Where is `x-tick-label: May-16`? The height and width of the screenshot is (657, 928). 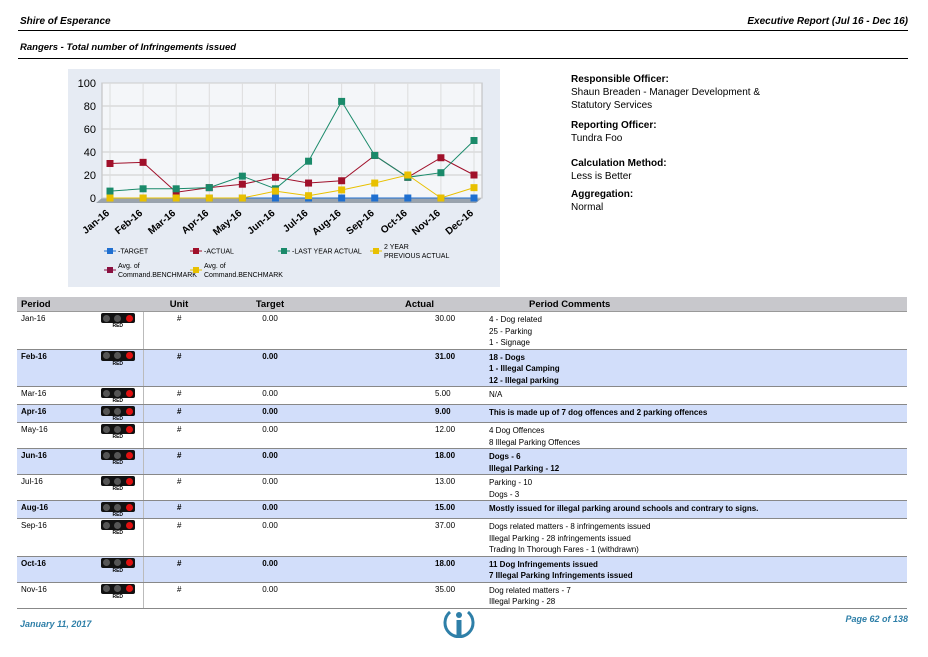
x-tick-label: May-16 is located at coordinates (227, 223).